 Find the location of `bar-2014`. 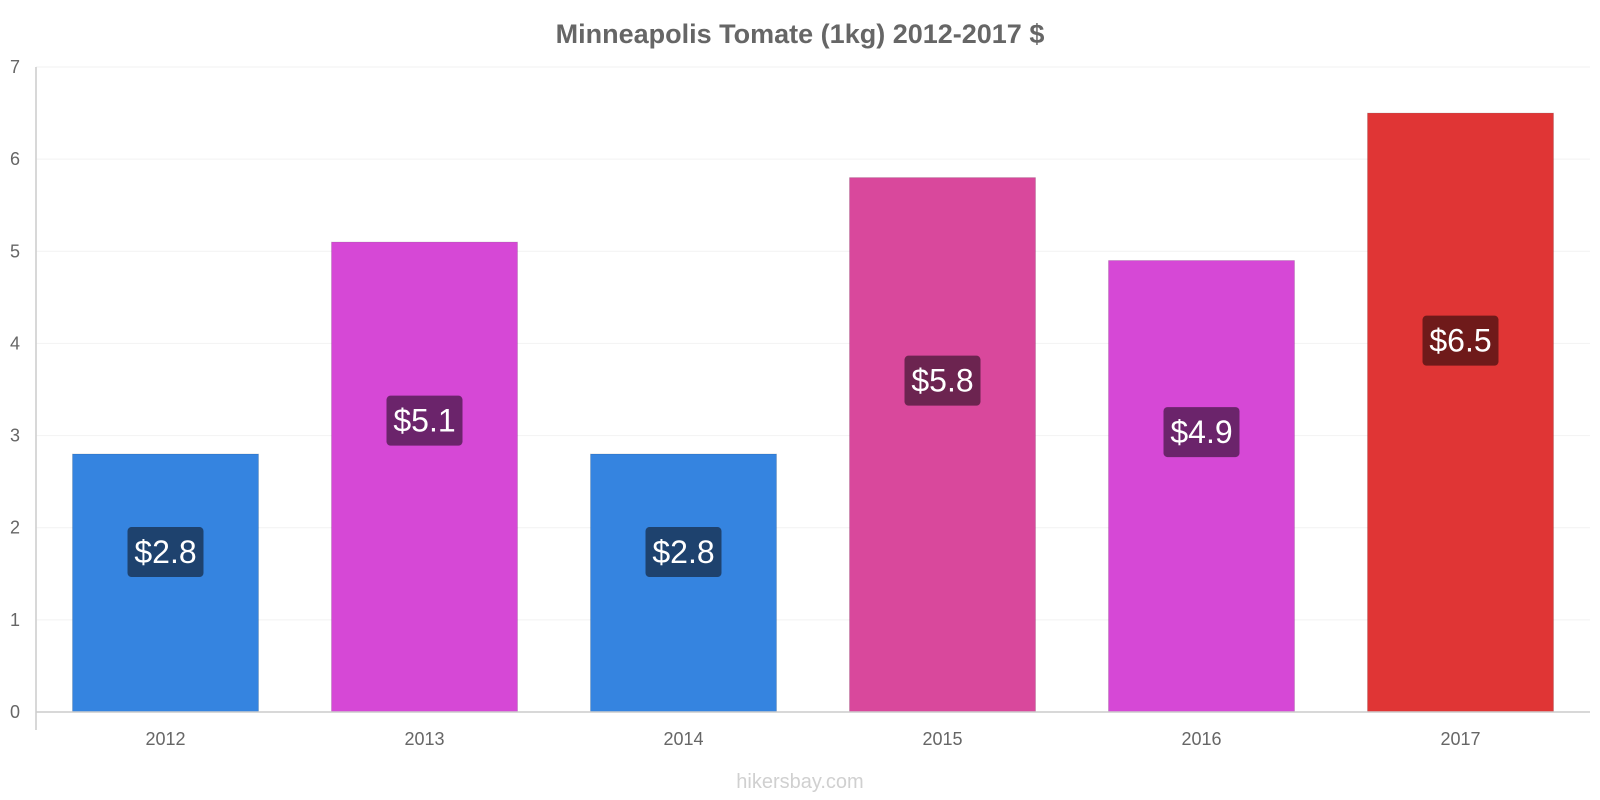

bar-2014 is located at coordinates (683, 583).